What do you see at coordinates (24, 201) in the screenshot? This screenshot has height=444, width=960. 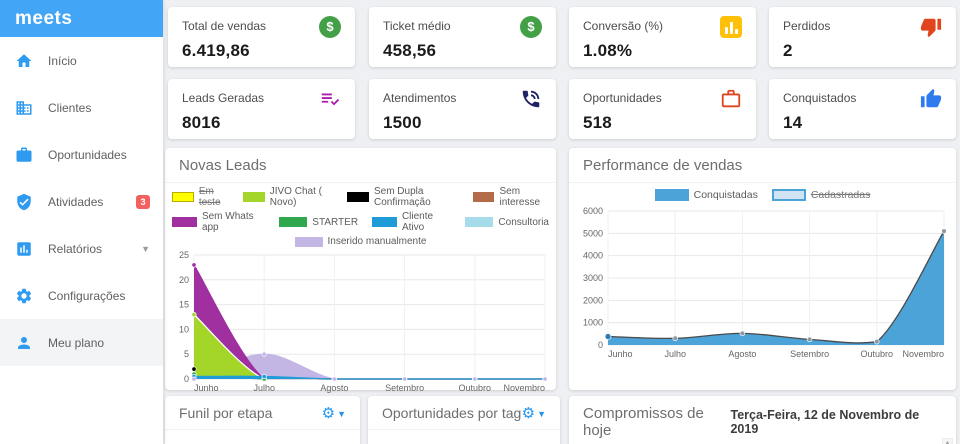 I see `shield-check-icon` at bounding box center [24, 201].